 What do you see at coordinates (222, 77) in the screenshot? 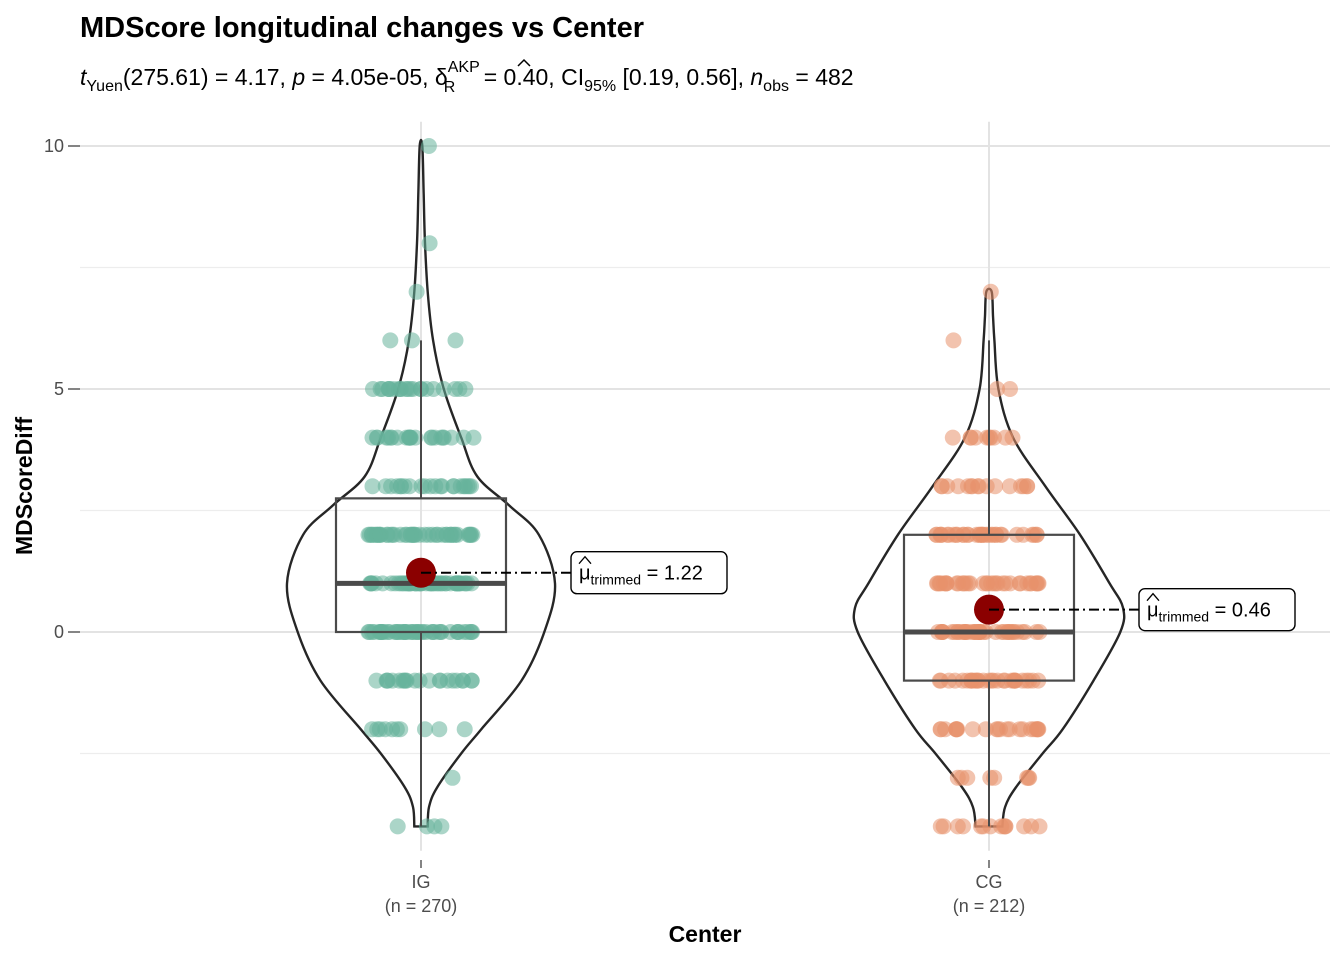
I see `subtitle-eq1: =` at bounding box center [222, 77].